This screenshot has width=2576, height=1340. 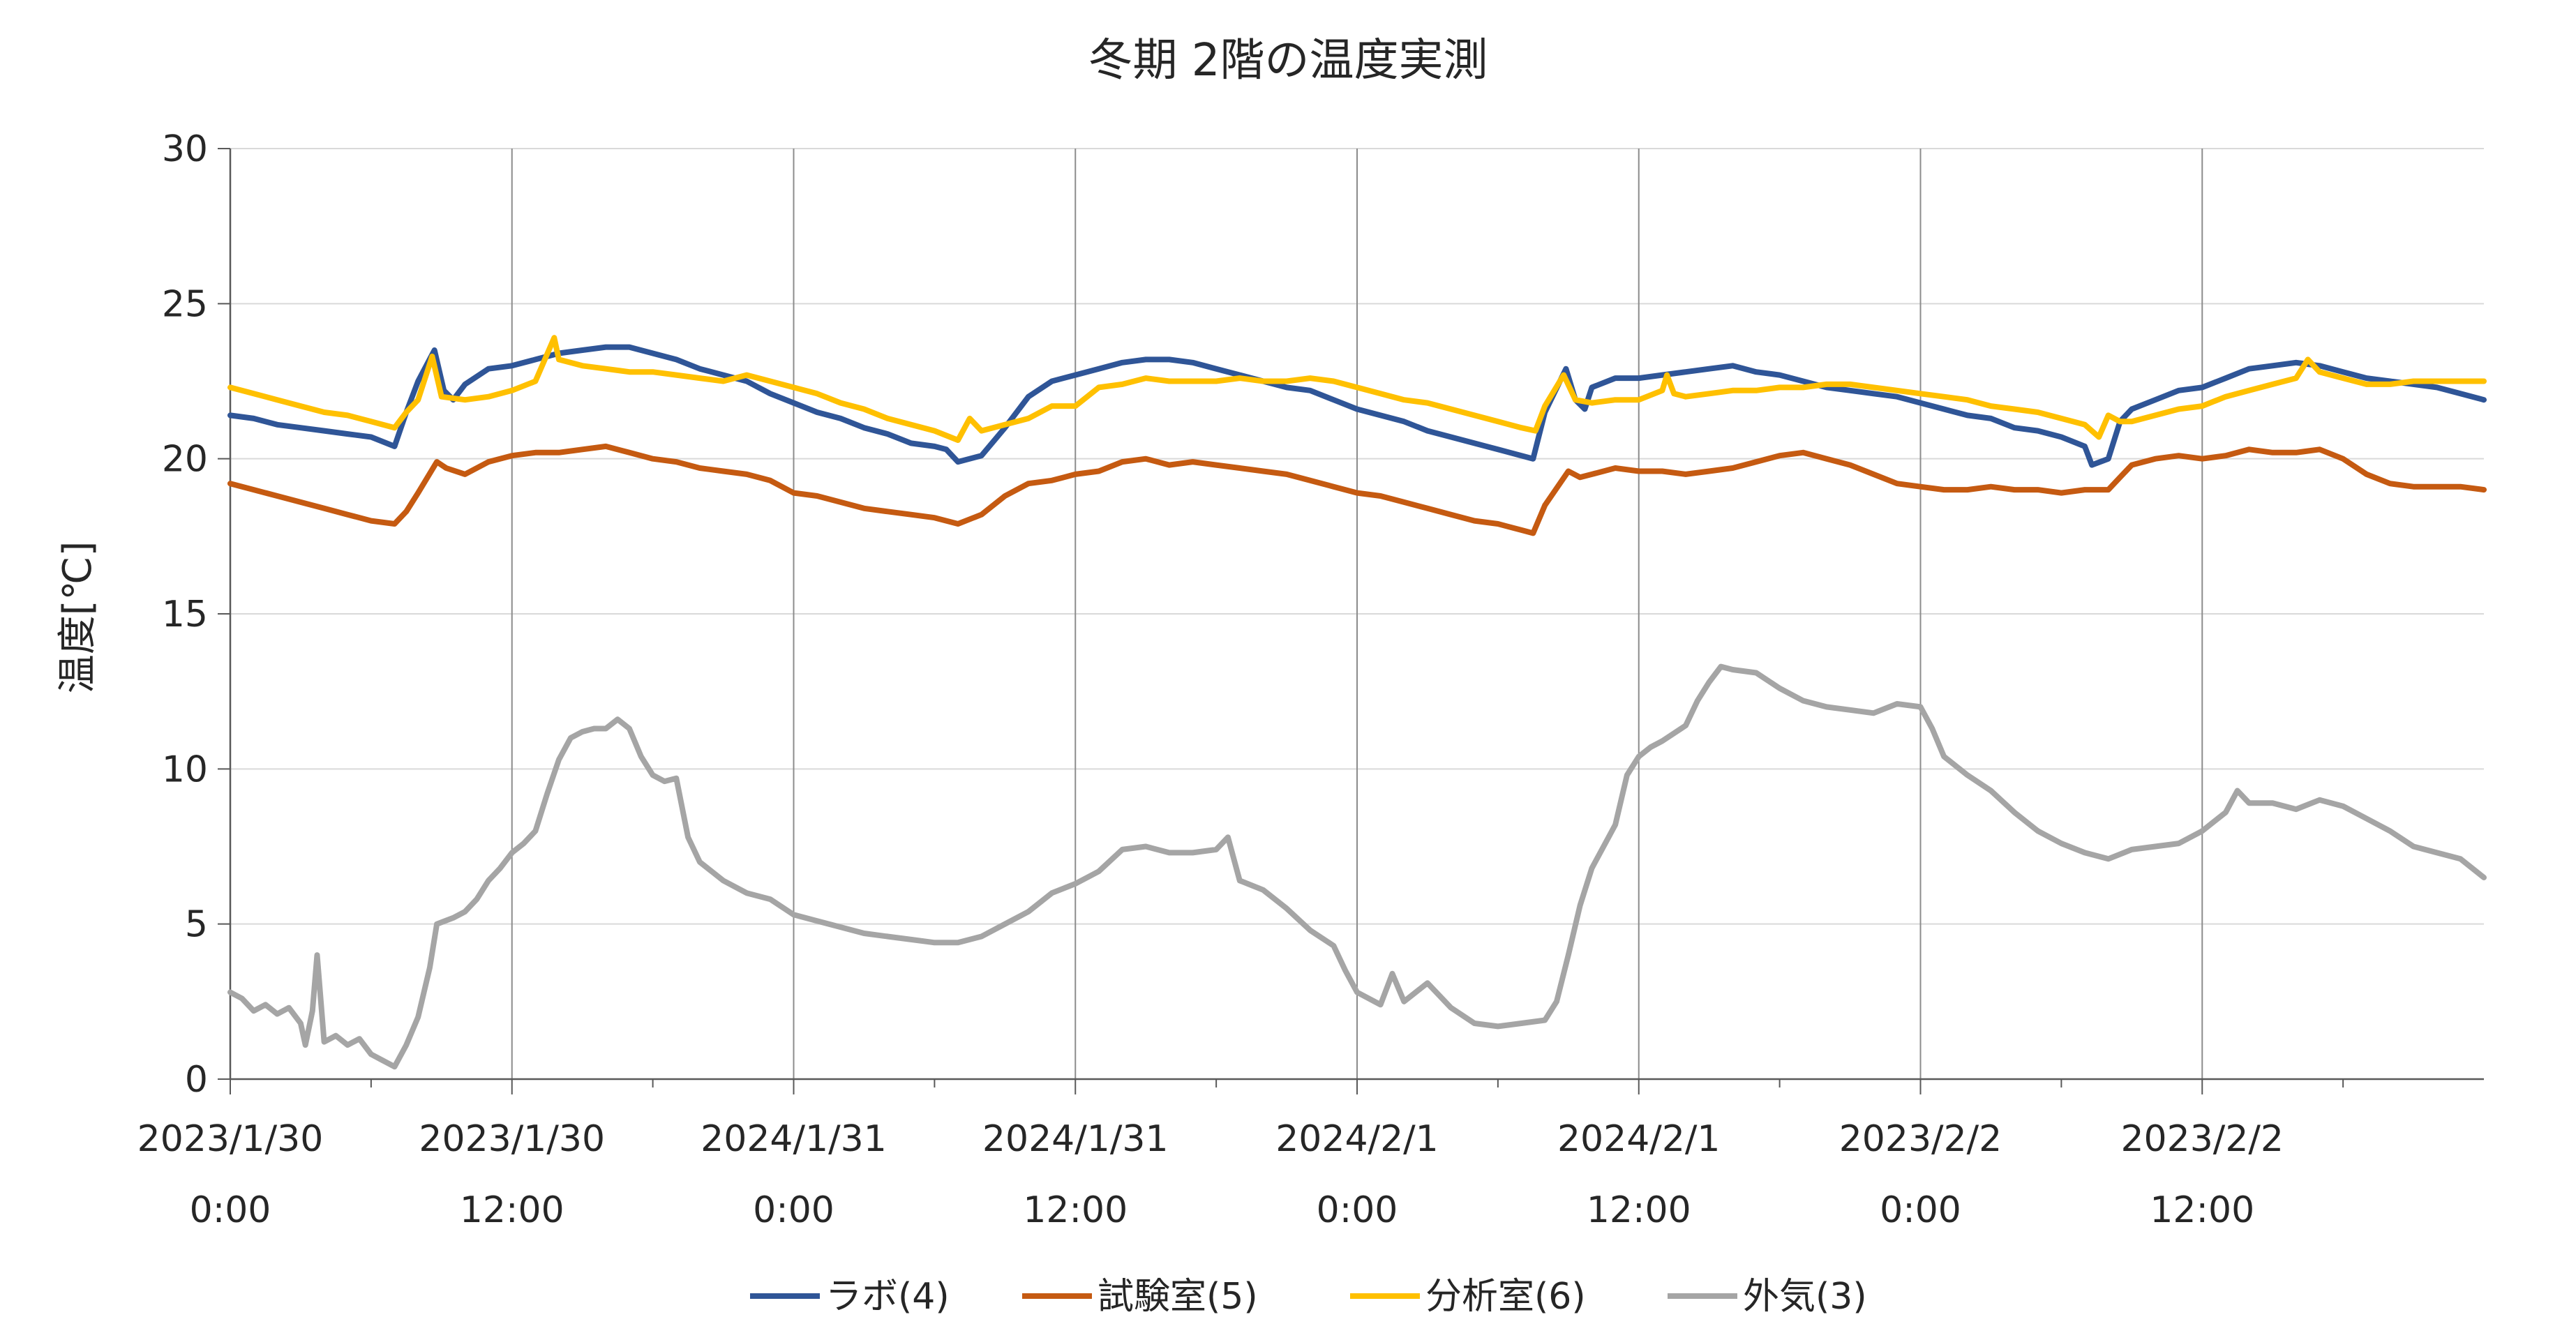 I want to click on y-tick-label: 0, so click(x=196, y=1080).